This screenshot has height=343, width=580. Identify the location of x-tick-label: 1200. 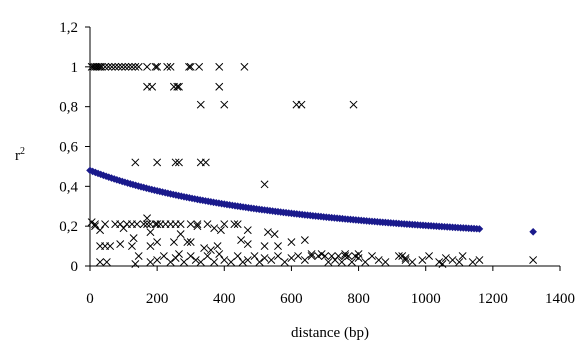
(493, 299).